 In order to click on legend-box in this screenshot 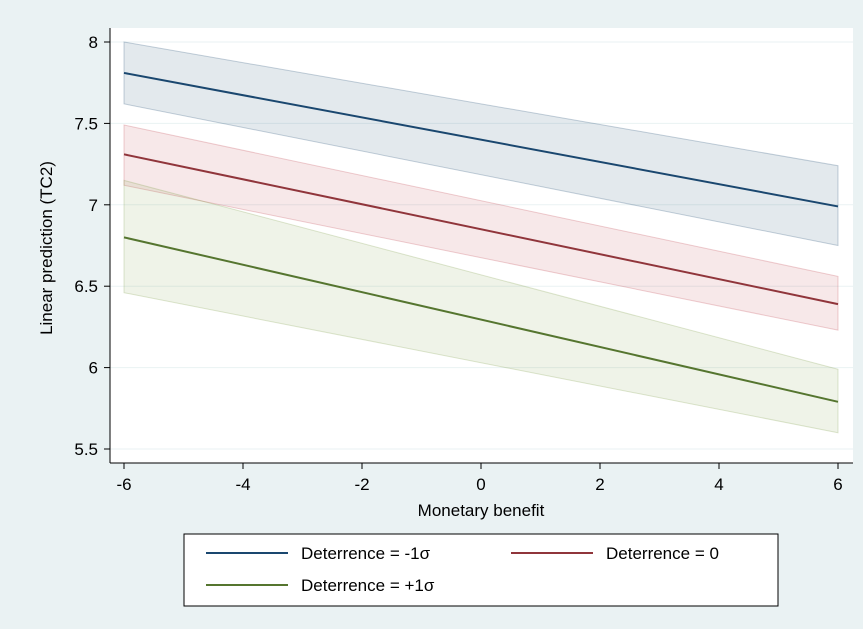, I will do `click(481, 570)`.